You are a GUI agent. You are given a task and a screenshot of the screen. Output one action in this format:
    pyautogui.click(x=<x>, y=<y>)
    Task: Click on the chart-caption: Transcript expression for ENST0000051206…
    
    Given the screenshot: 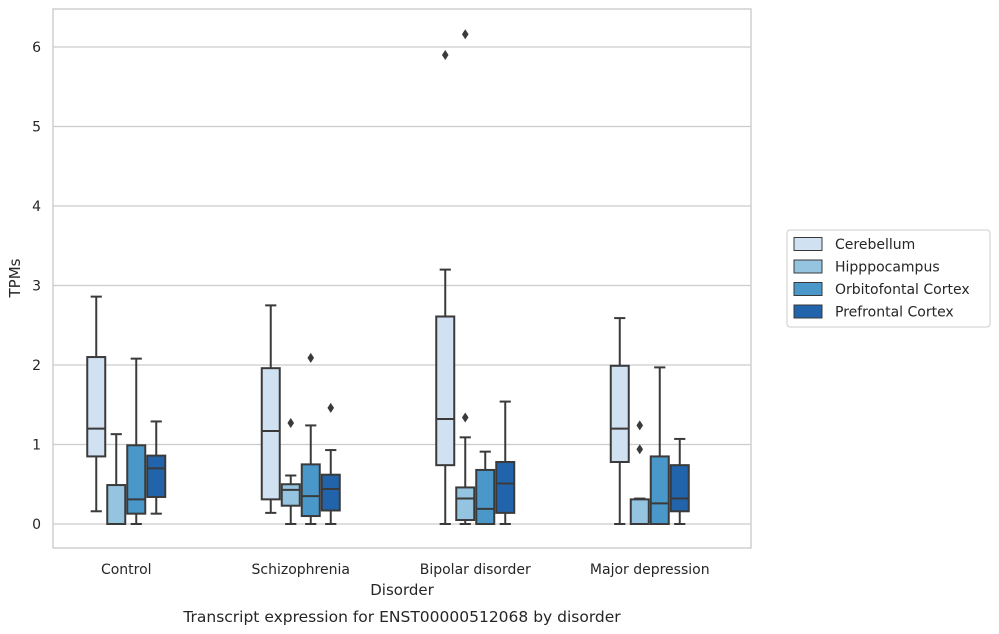 What is the action you would take?
    pyautogui.click(x=401, y=617)
    